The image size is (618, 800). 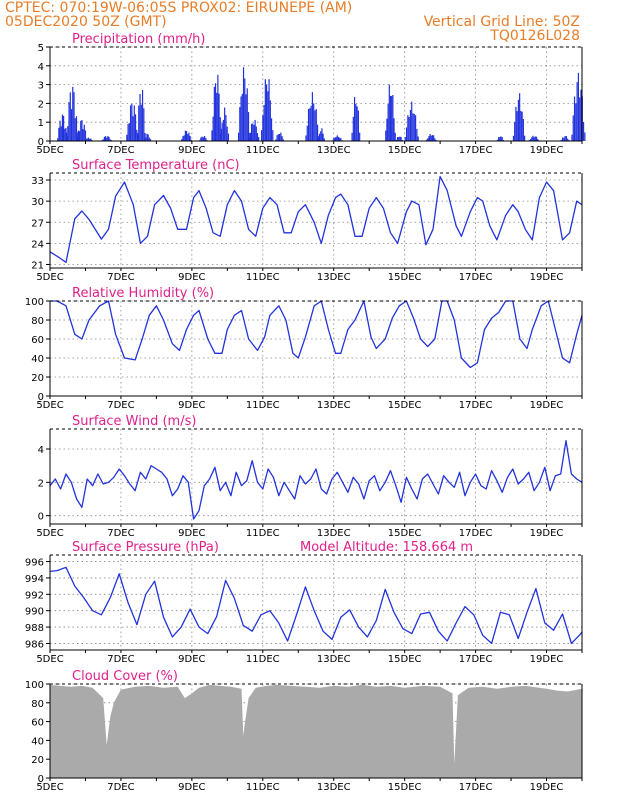 What do you see at coordinates (34, 595) in the screenshot?
I see `y-tick-label: 992` at bounding box center [34, 595].